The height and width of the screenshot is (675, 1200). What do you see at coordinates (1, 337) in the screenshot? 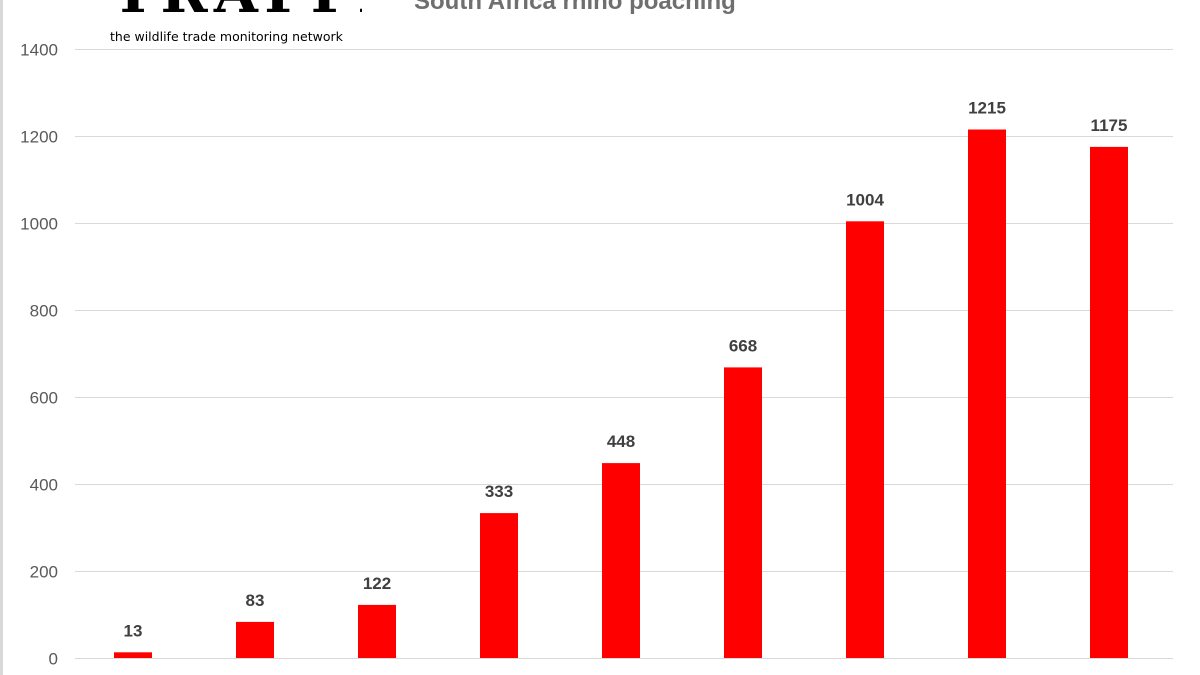
I see `frame-border` at bounding box center [1, 337].